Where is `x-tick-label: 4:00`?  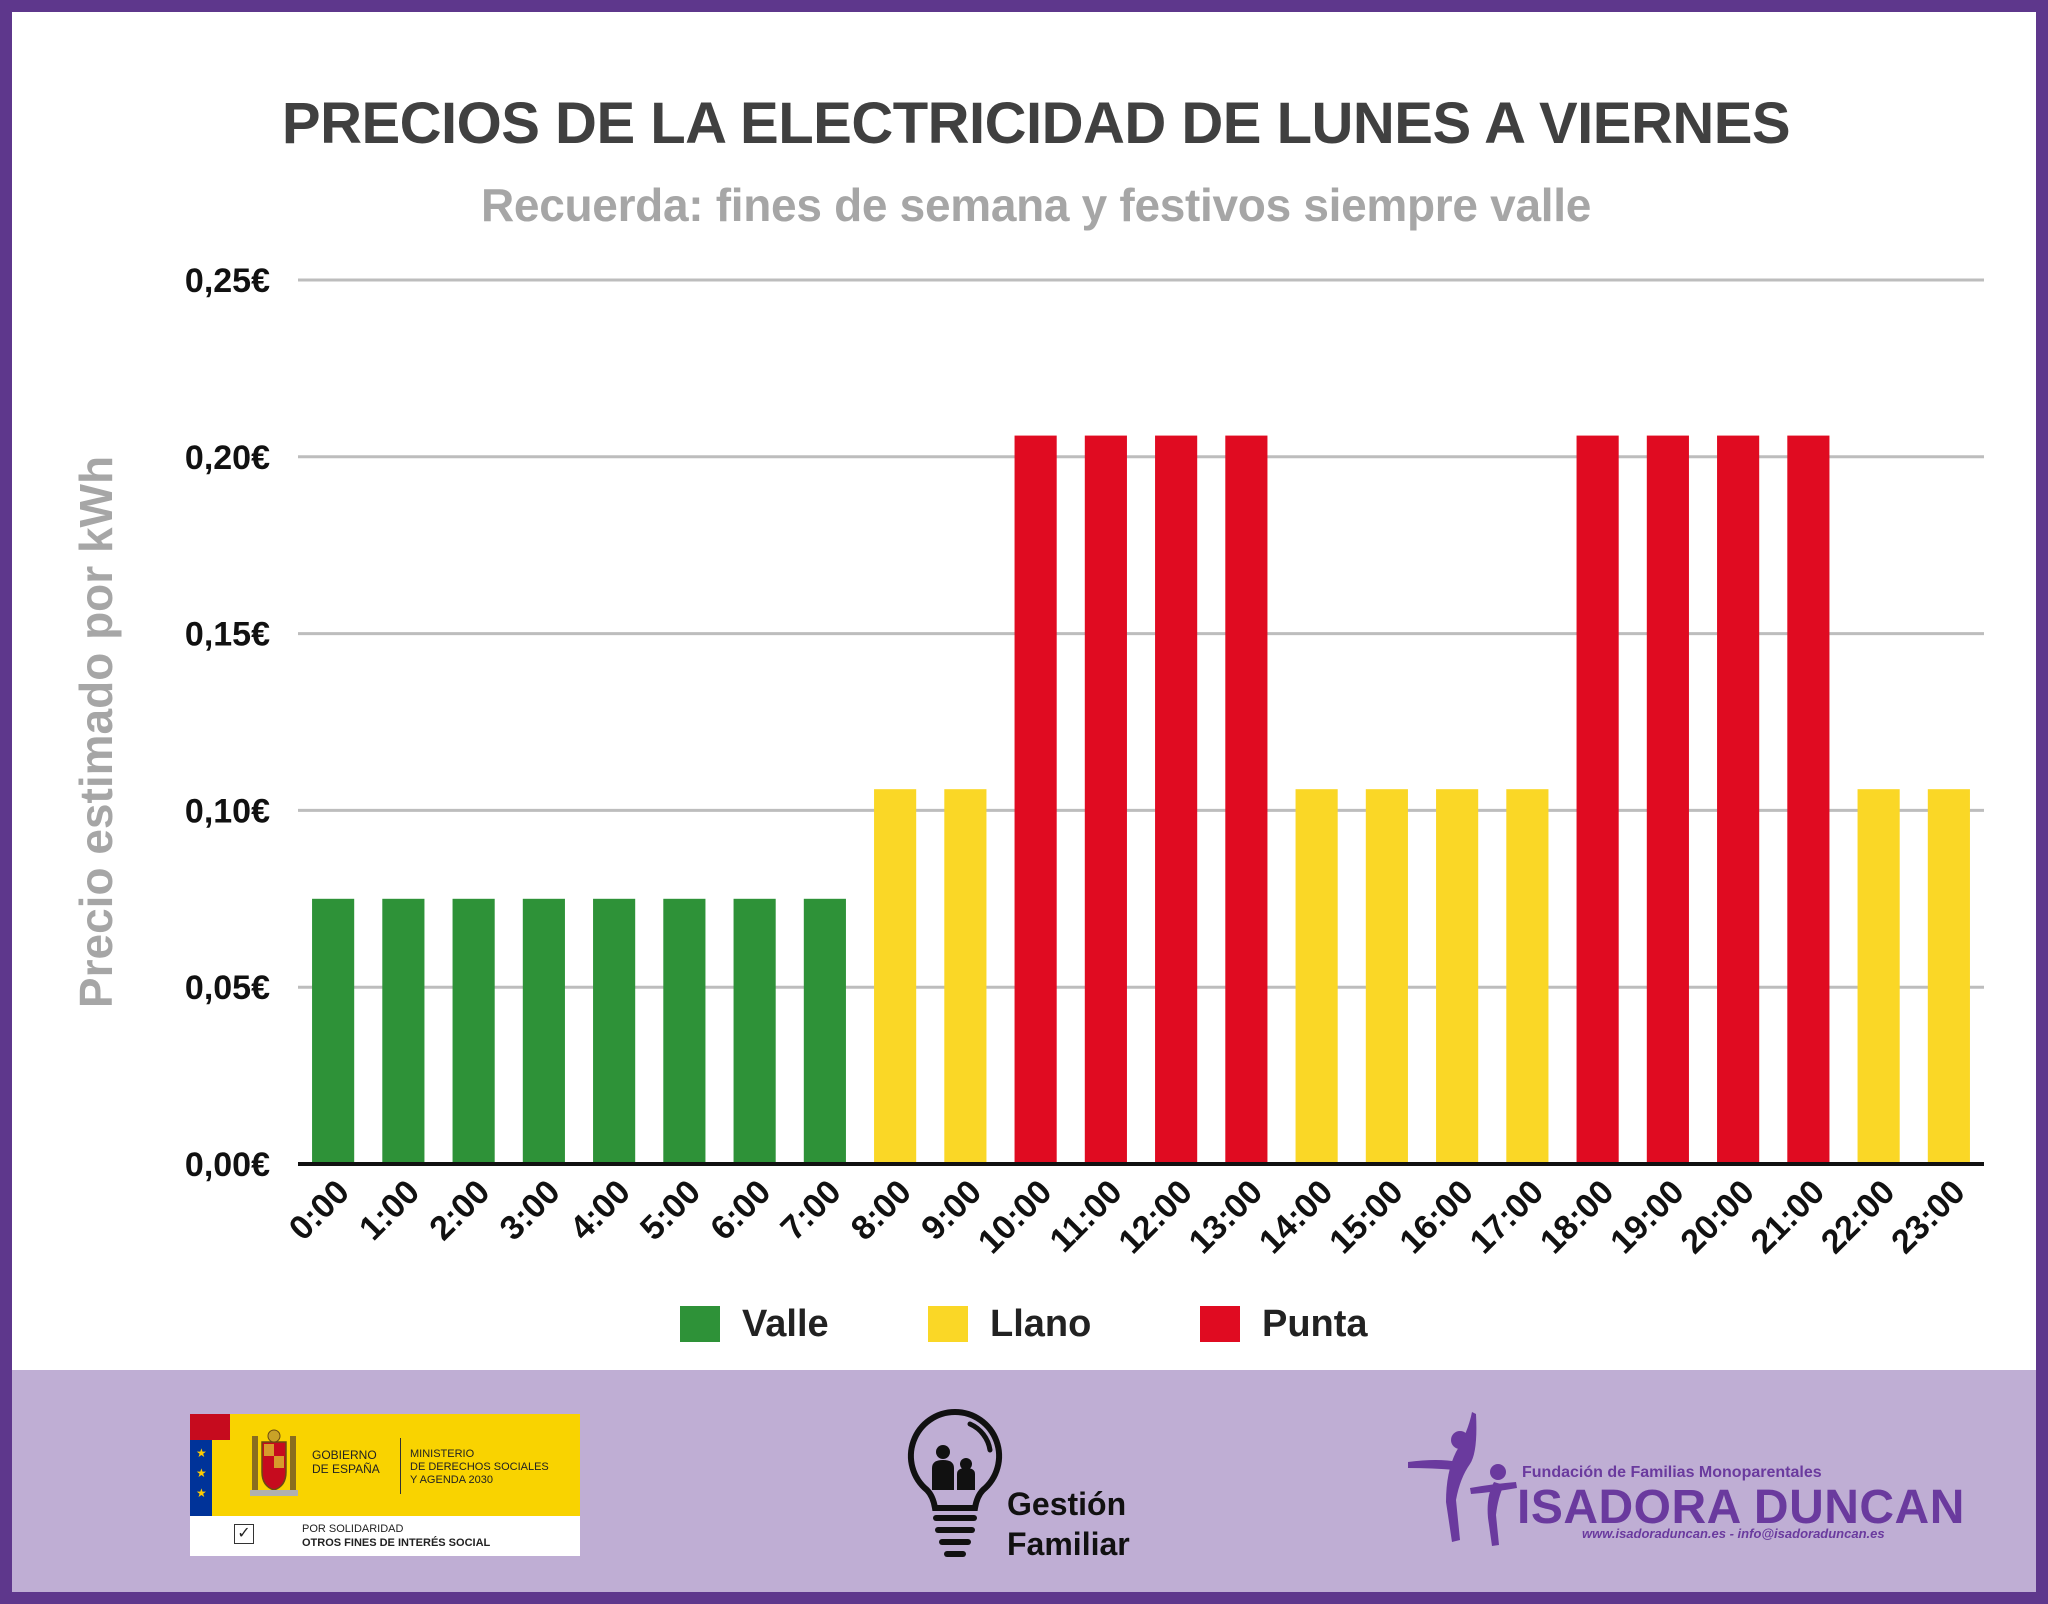
x-tick-label: 4:00 is located at coordinates (600, 1210).